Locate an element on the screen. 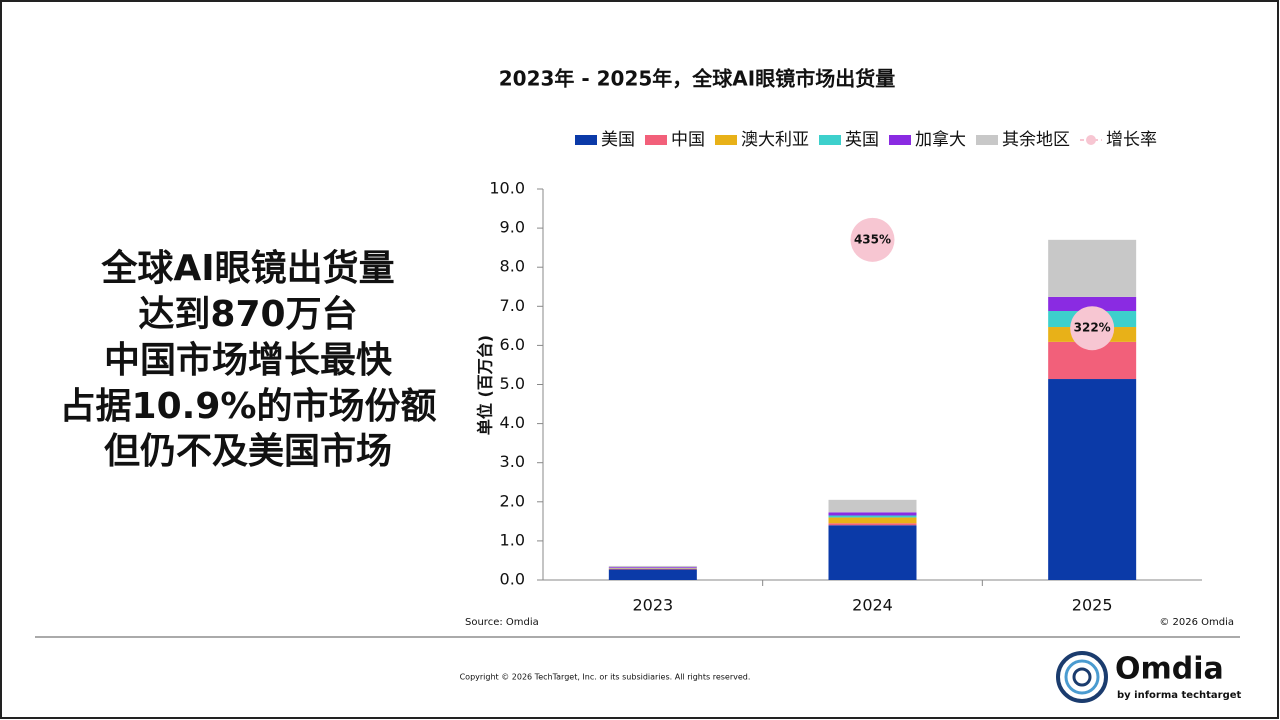 Image resolution: width=1280 pixels, height=720 pixels. legend-label: 加拿大 is located at coordinates (940, 139).